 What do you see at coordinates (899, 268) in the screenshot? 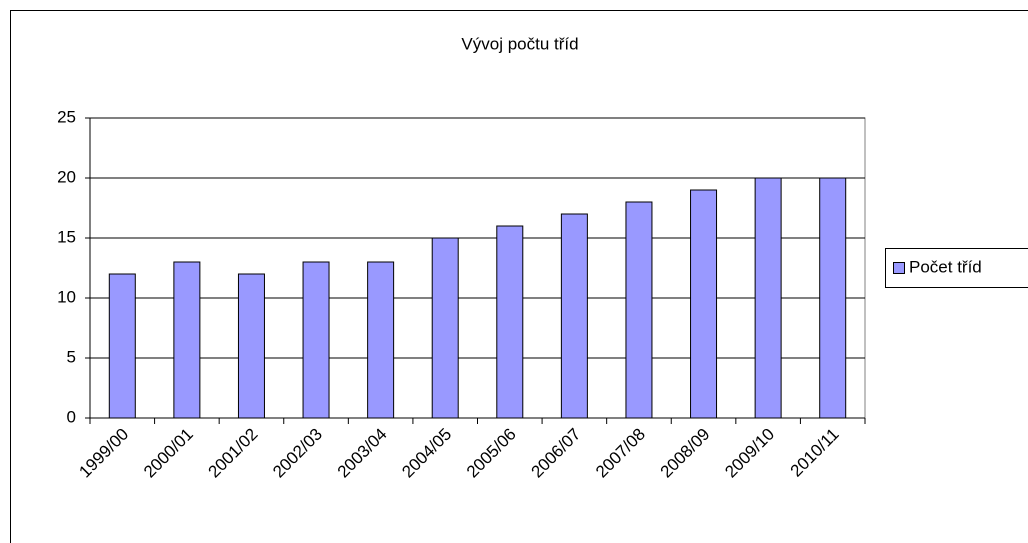
I see `legend-swatch` at bounding box center [899, 268].